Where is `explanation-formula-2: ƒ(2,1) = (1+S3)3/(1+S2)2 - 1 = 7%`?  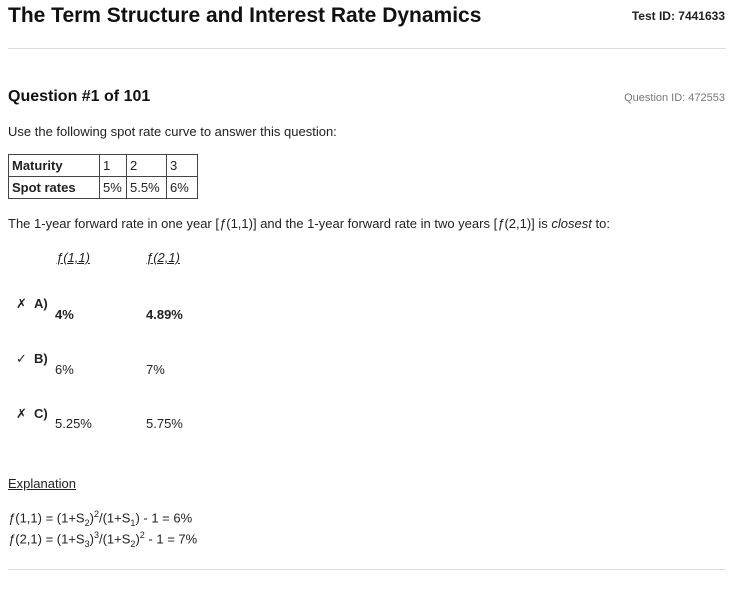
explanation-formula-2: ƒ(2,1) = (1+S3)3/(1+S2)2 - 1 = 7% is located at coordinates (102, 539).